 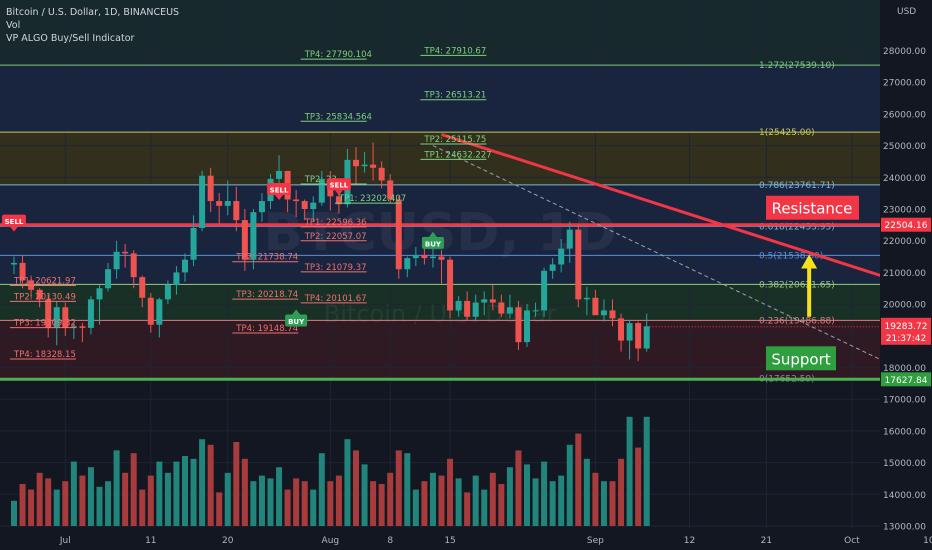 What do you see at coordinates (904, 274) in the screenshot?
I see `price-tick-label: 21000.00` at bounding box center [904, 274].